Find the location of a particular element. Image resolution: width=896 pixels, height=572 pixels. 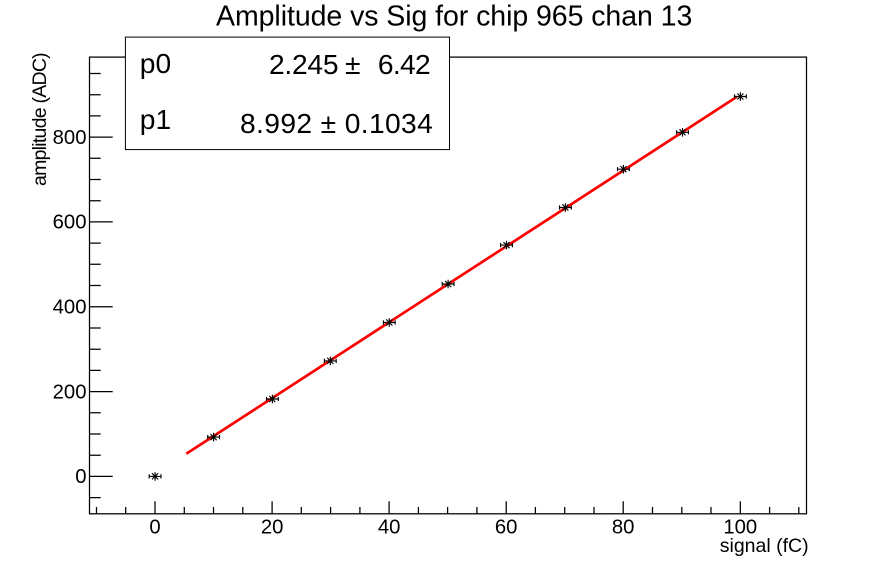

svg-text: 100 is located at coordinates (740, 528).